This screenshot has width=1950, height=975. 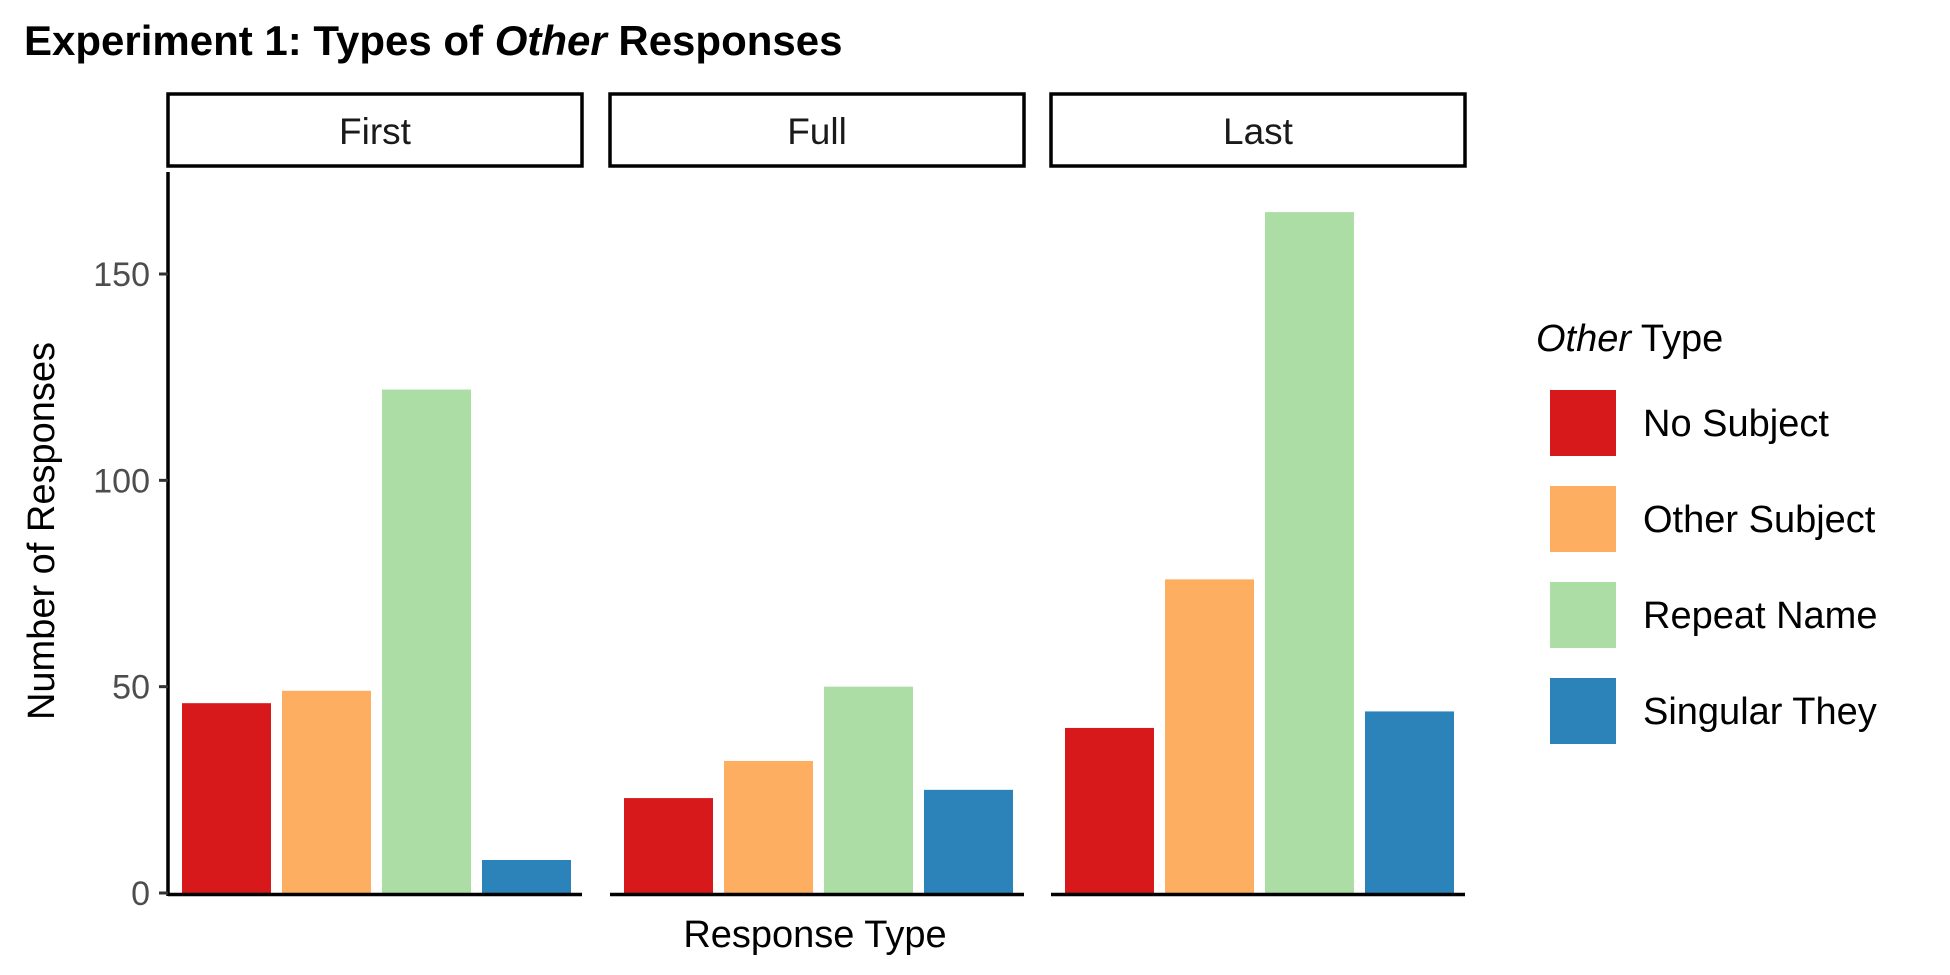 I want to click on bar-first-no-subject, so click(x=226, y=798).